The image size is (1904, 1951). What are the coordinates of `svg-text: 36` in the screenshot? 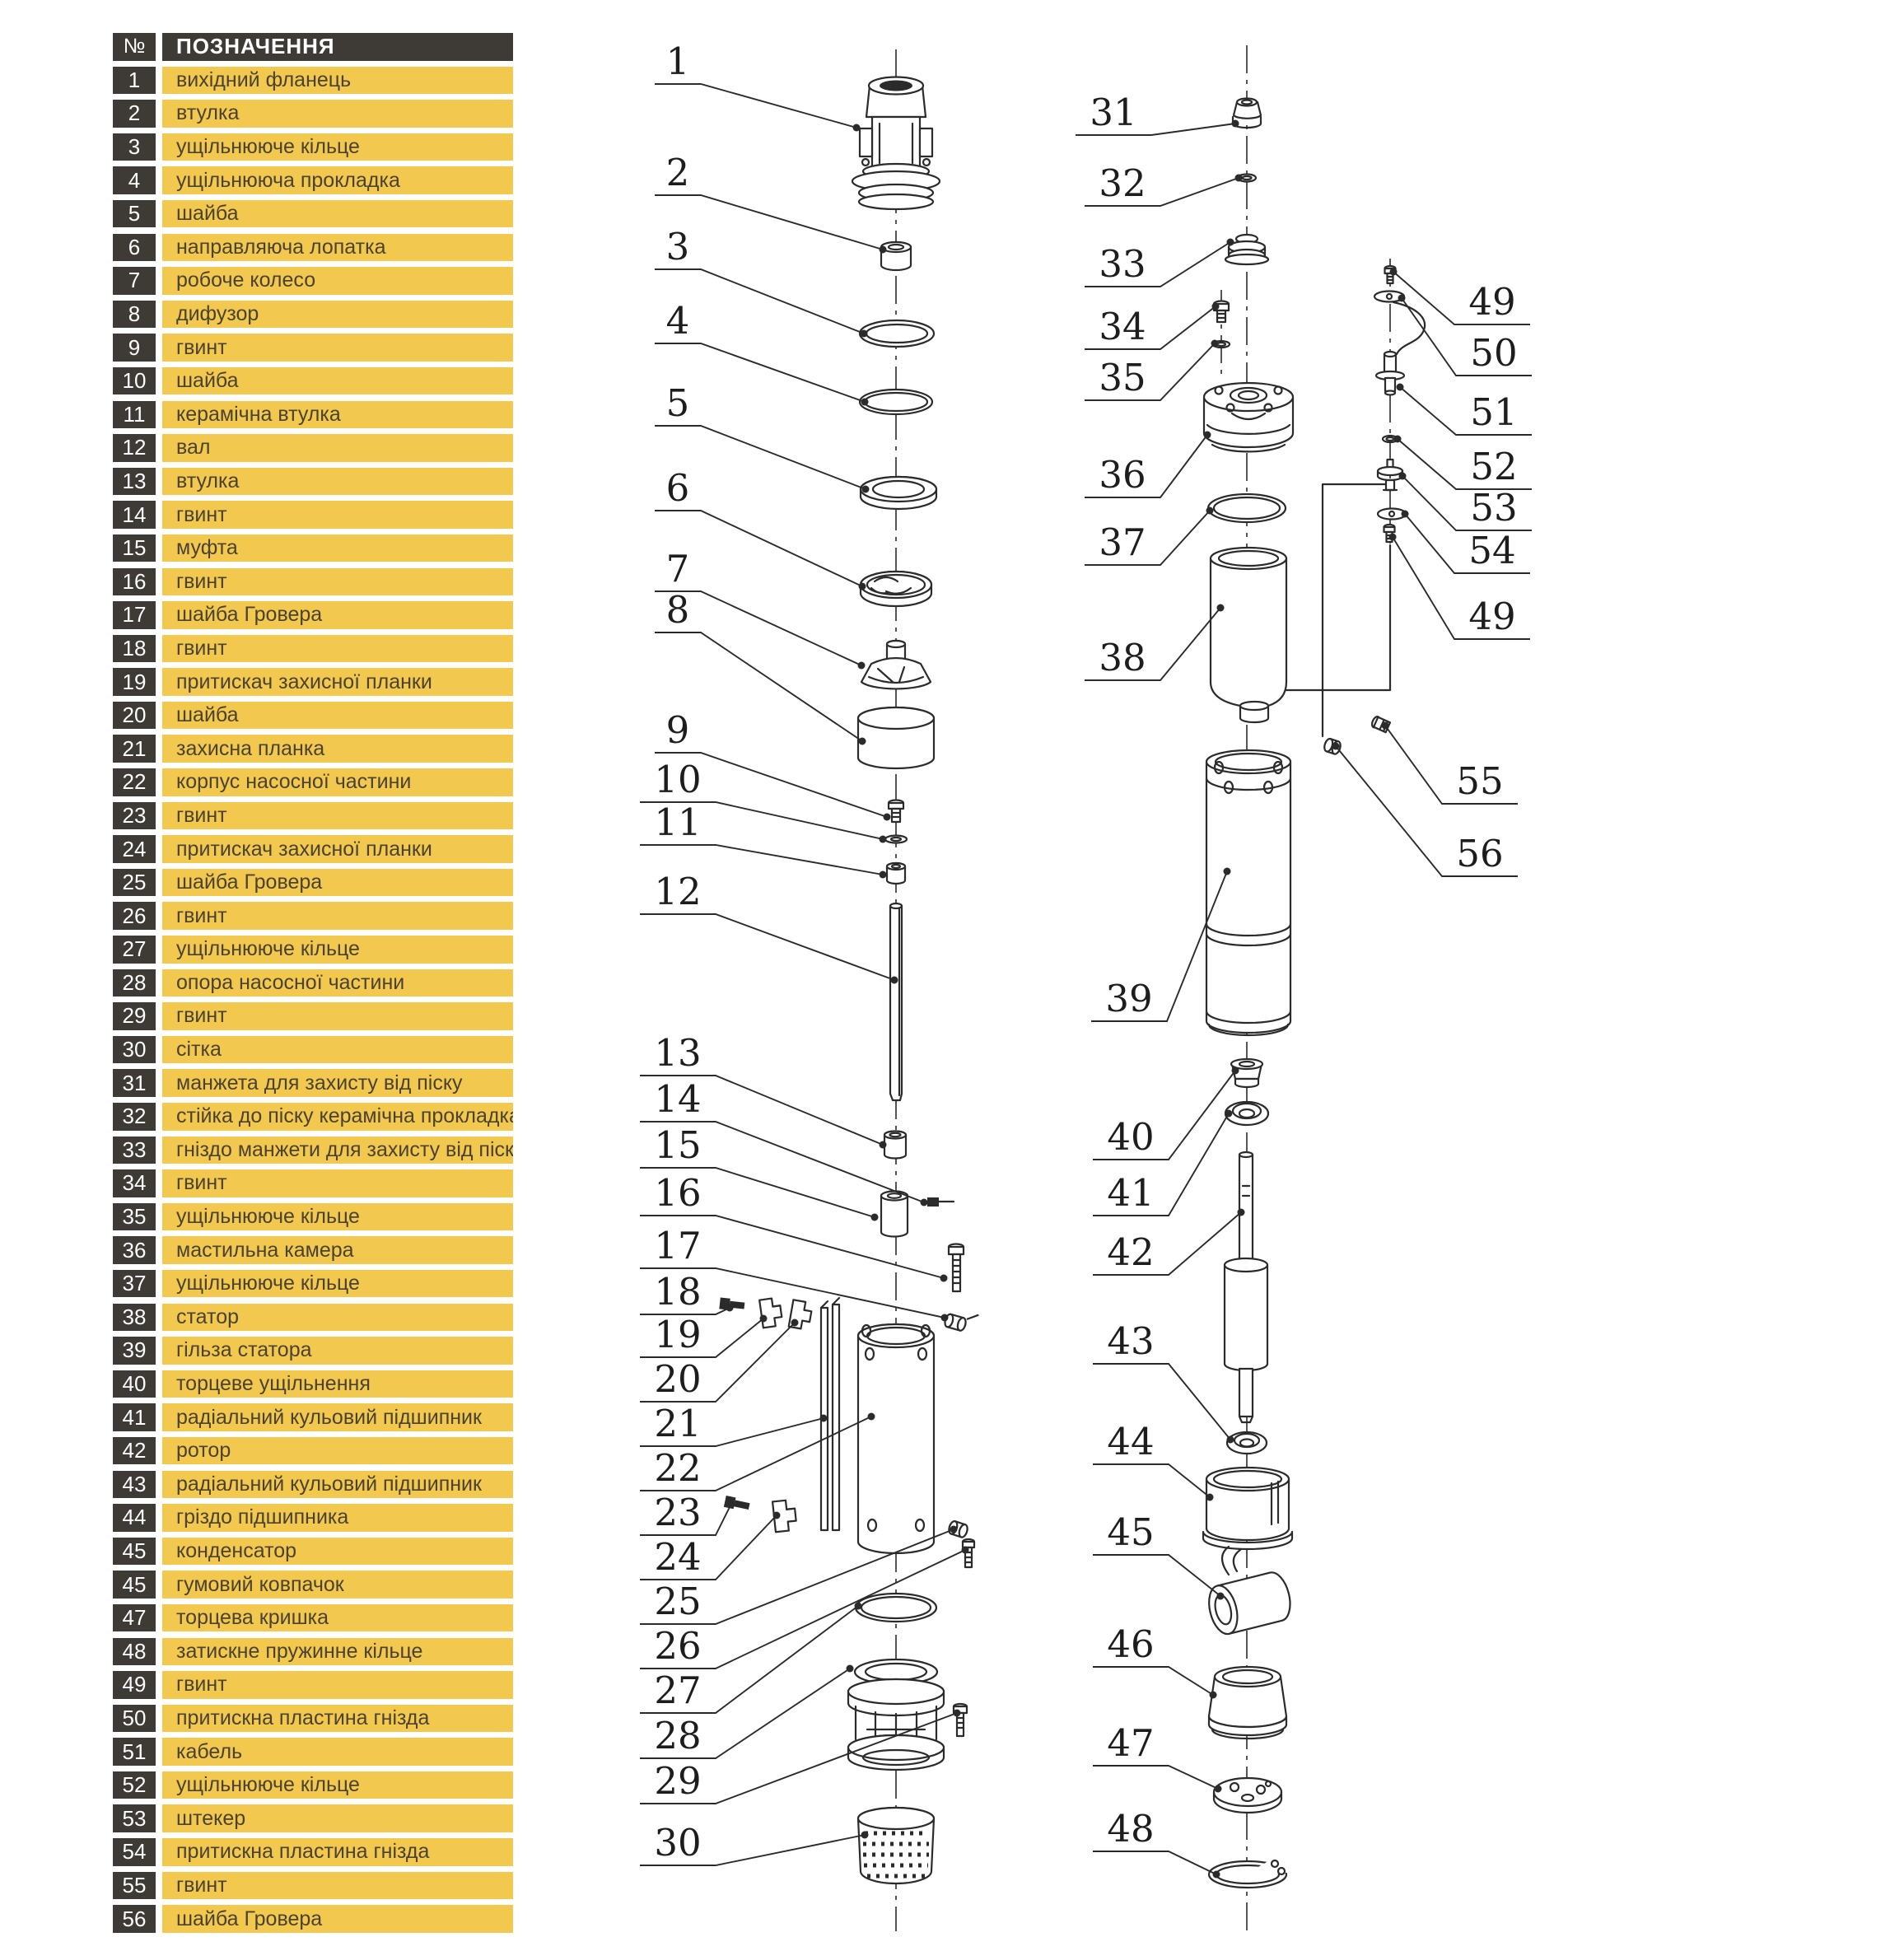 It's located at (1122, 475).